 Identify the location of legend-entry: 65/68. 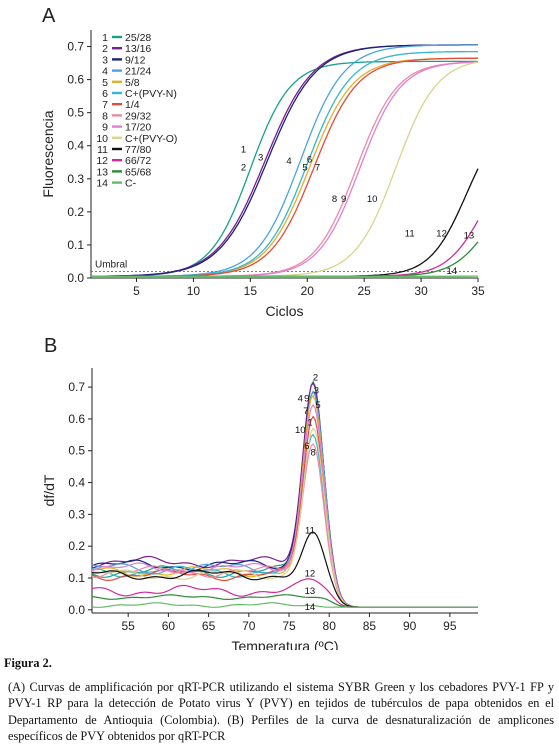
(138, 172).